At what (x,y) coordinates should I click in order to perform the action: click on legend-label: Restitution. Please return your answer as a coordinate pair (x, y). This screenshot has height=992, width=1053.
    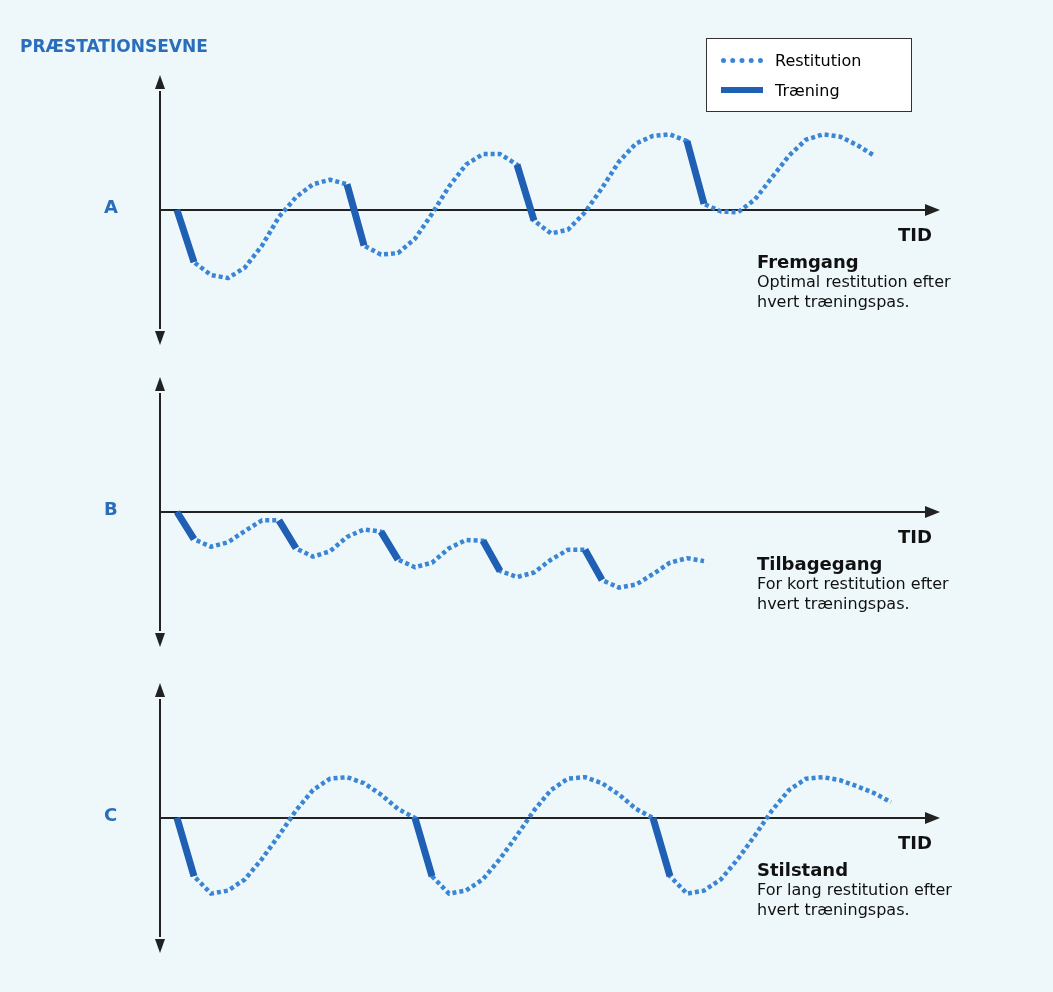
    Looking at the image, I should click on (818, 60).